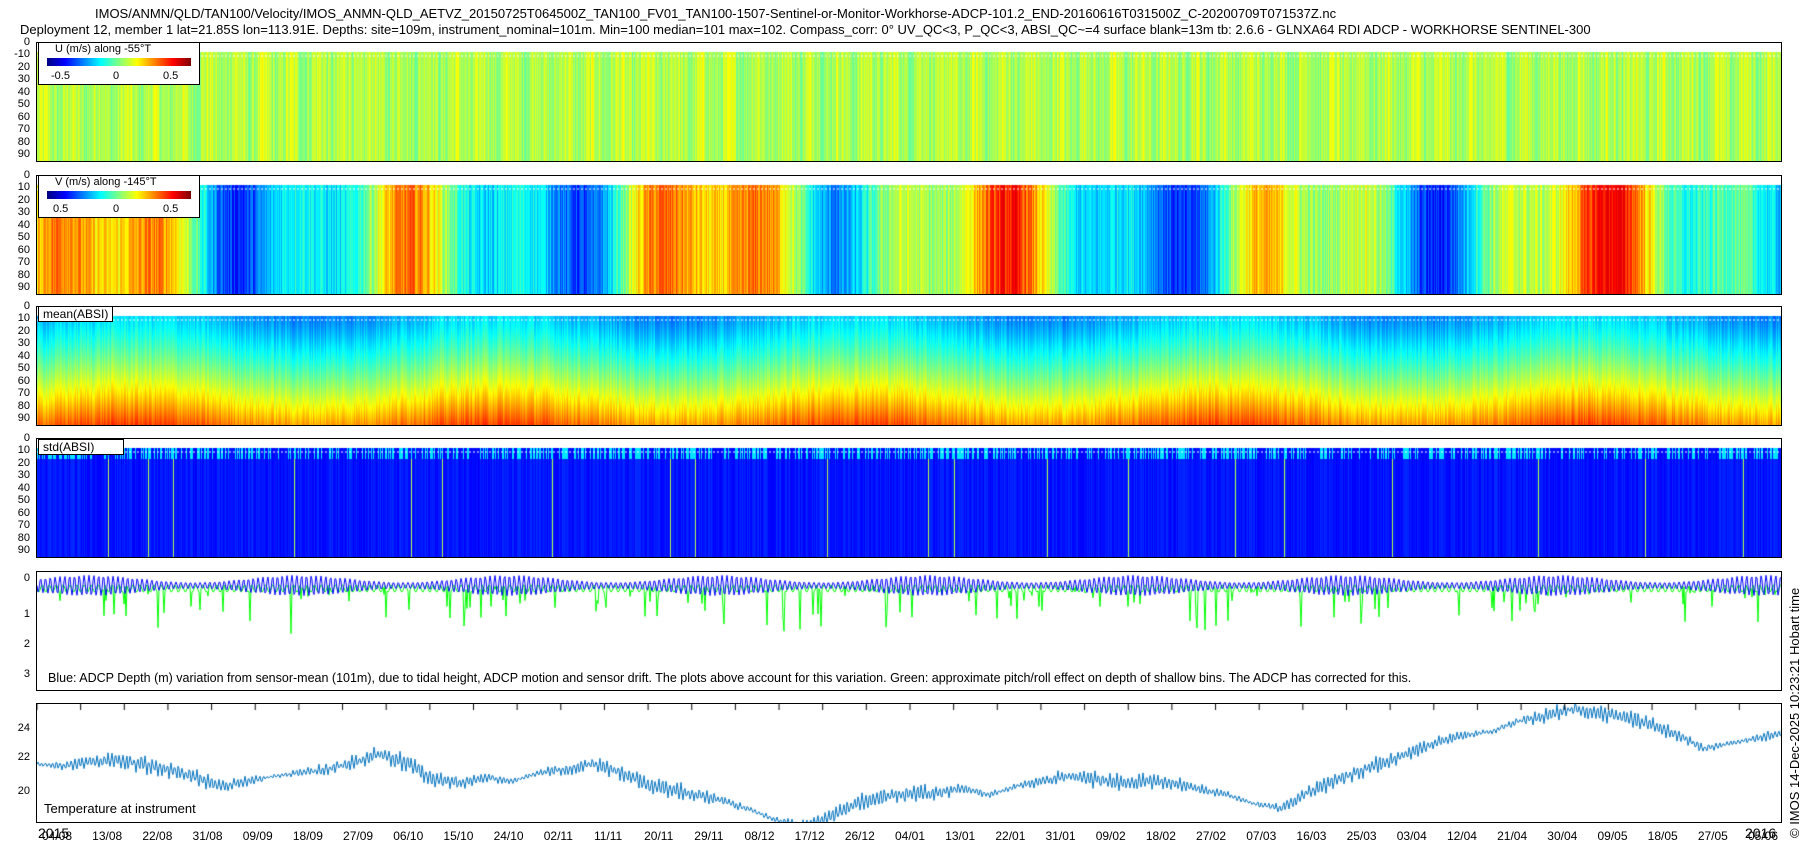  Describe the element at coordinates (909, 102) in the screenshot. I see `u-velocity-heatmap` at that location.